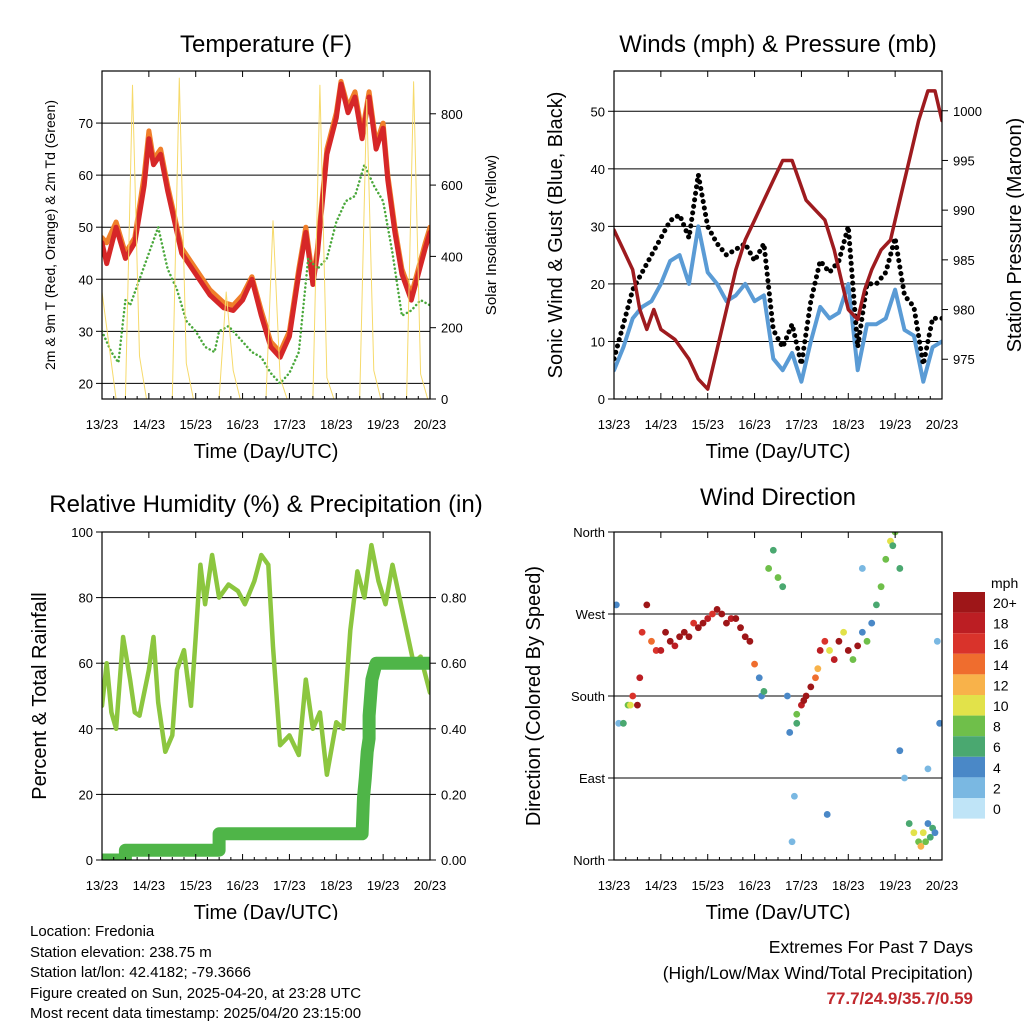 The width and height of the screenshot is (1024, 1025). I want to click on y-tick-label: North, so click(589, 860).